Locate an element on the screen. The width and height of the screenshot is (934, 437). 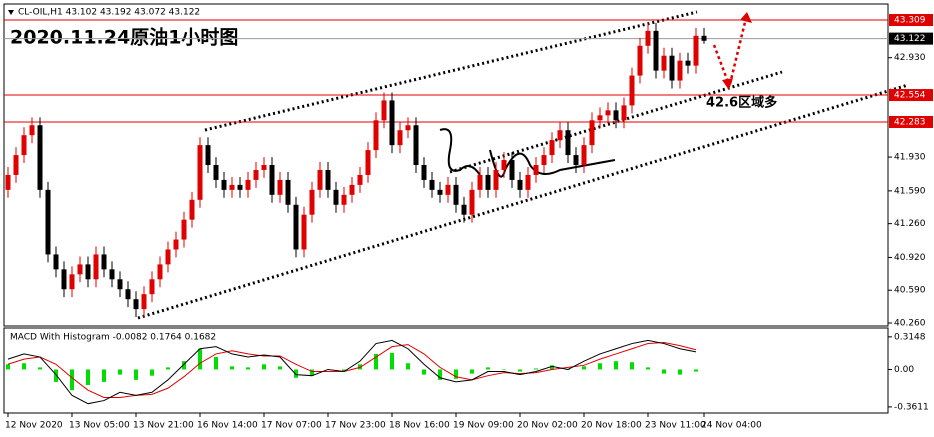
forecast-arrows is located at coordinates (730, 51).